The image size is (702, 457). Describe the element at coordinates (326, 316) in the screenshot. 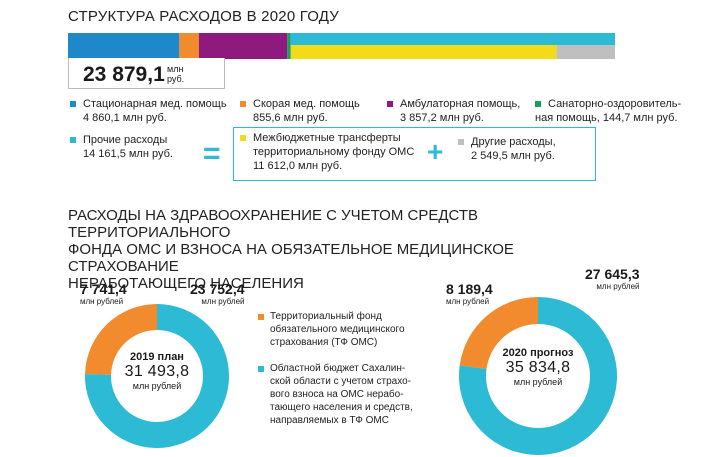

I see `legend2-line: Территориальный фонд` at that location.